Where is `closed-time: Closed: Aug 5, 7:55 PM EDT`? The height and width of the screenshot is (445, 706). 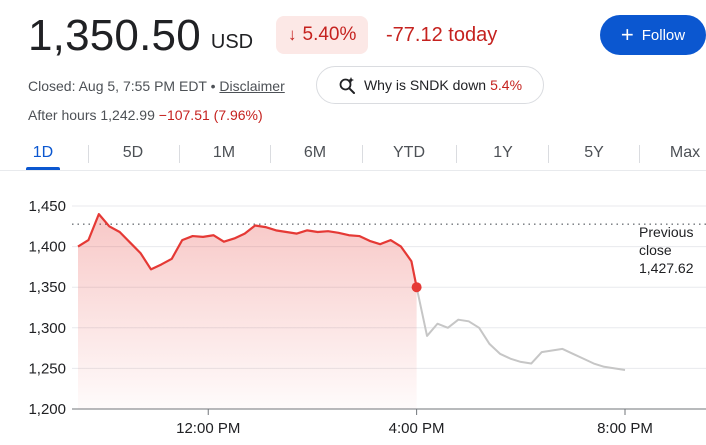 closed-time: Closed: Aug 5, 7:55 PM EDT is located at coordinates (117, 86).